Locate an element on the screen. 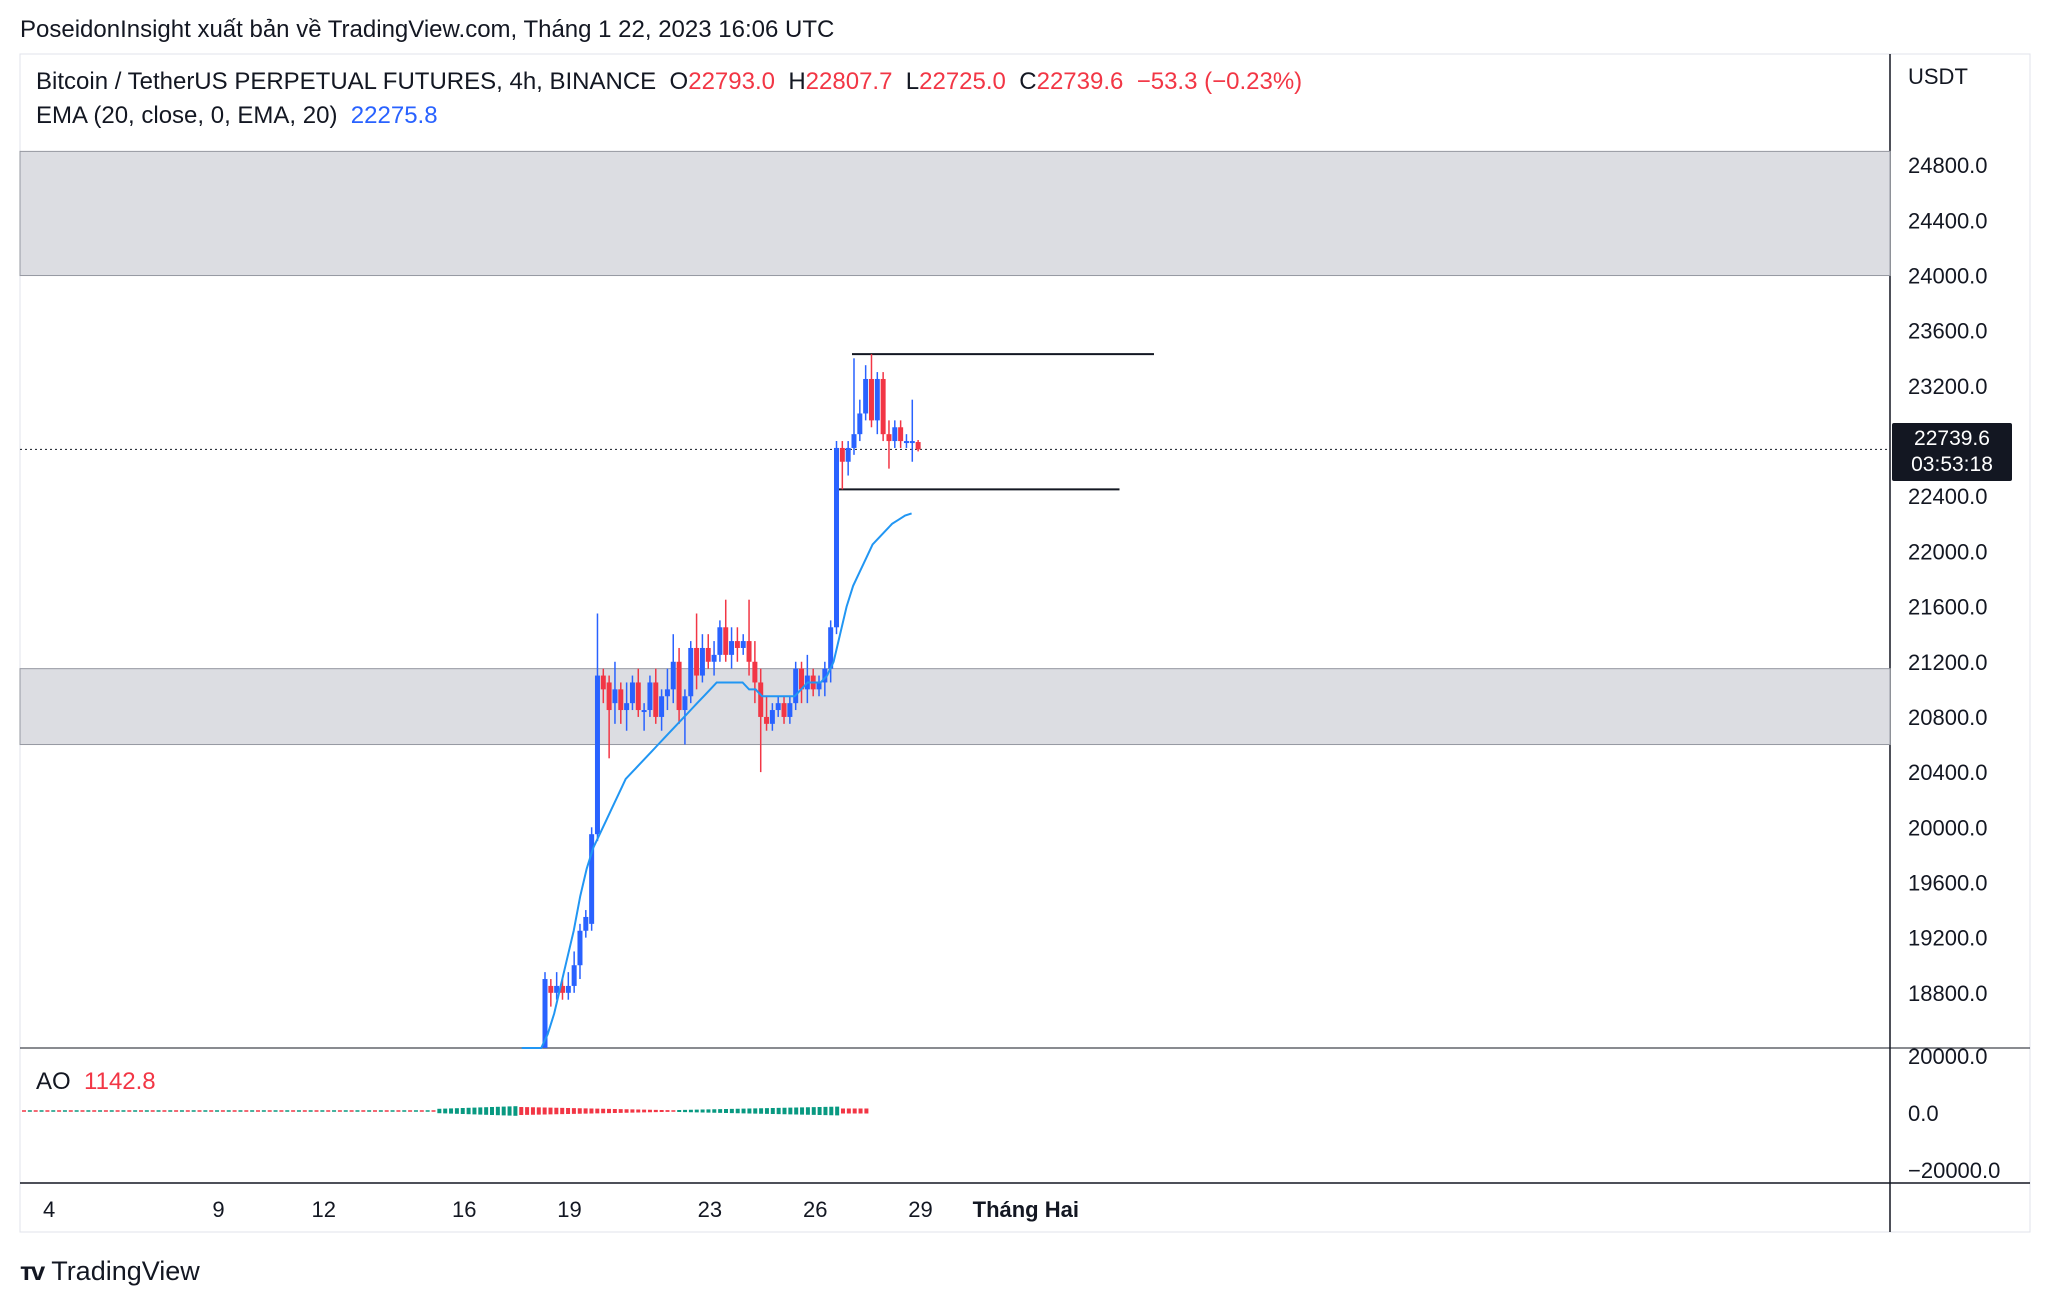 This screenshot has width=2048, height=1303. currency-label: USDT is located at coordinates (1938, 76).